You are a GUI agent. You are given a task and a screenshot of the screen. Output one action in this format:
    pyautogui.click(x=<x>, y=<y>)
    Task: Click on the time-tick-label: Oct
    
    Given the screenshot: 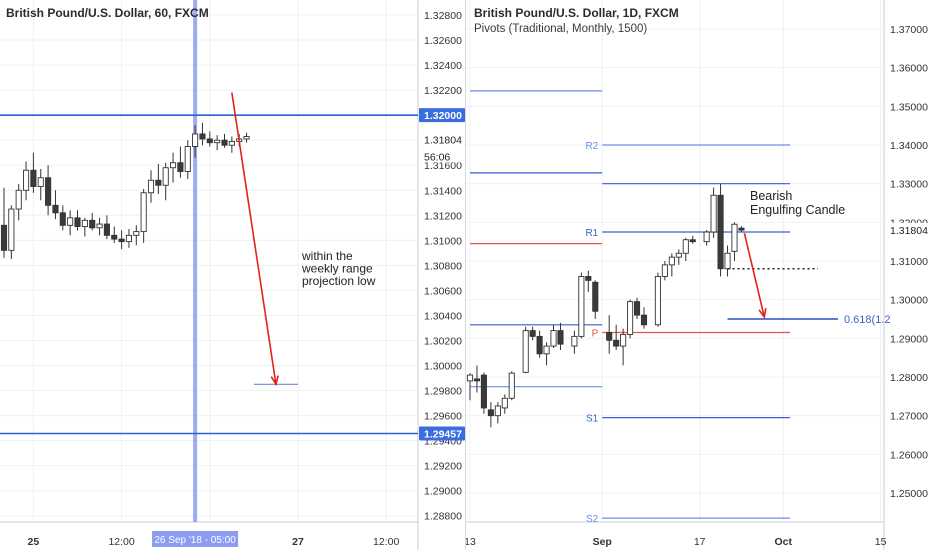 What is the action you would take?
    pyautogui.click(x=783, y=542)
    